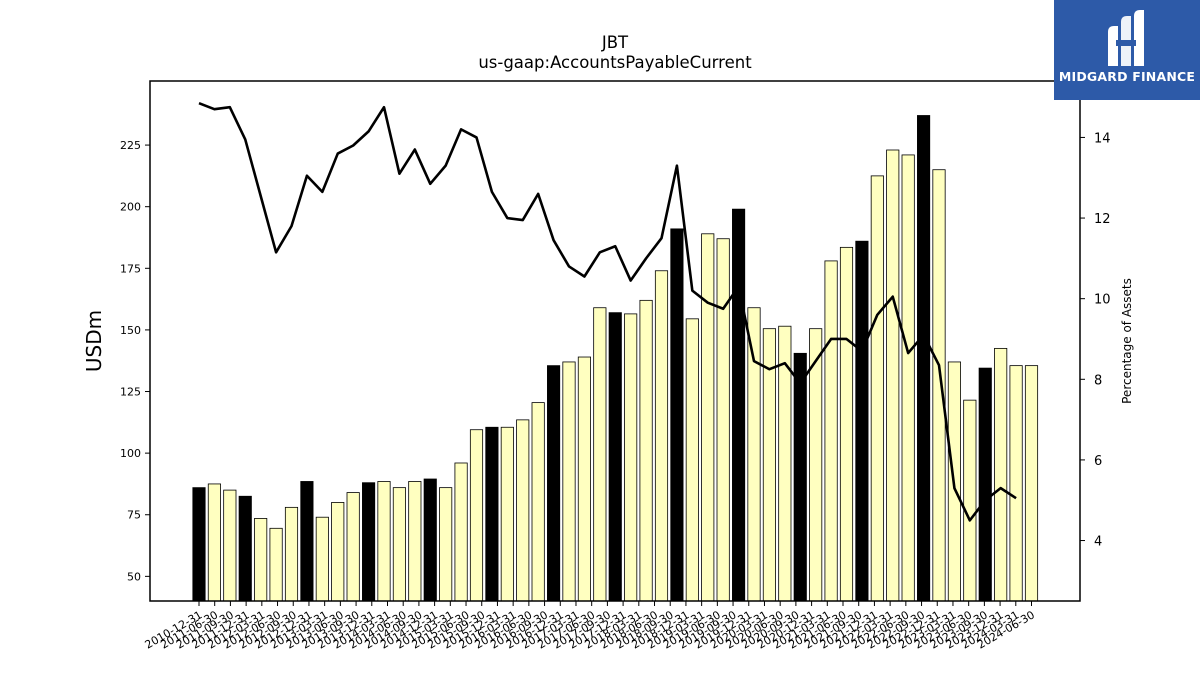 This screenshot has width=1200, height=675. What do you see at coordinates (1102, 219) in the screenshot?
I see `y2-tick-label: 12` at bounding box center [1102, 219].